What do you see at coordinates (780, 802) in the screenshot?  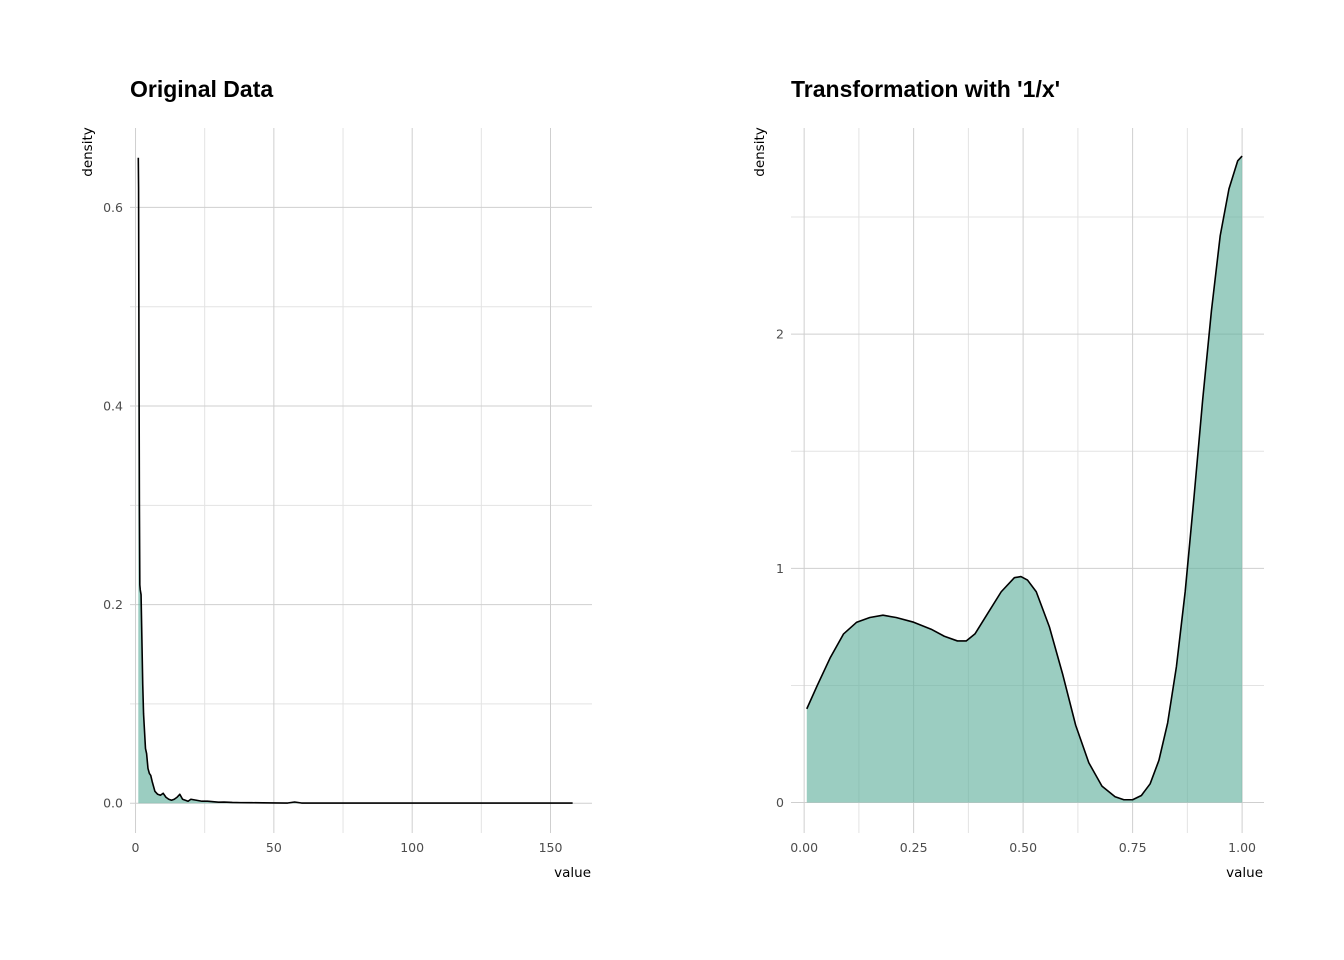 I see `y-tick-label: 0` at bounding box center [780, 802].